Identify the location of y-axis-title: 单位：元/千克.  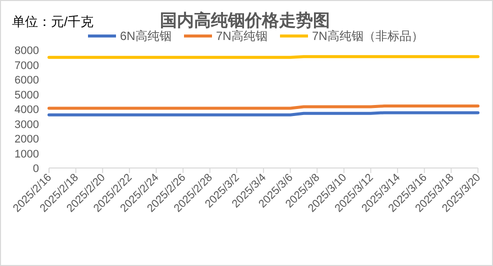
(53, 21).